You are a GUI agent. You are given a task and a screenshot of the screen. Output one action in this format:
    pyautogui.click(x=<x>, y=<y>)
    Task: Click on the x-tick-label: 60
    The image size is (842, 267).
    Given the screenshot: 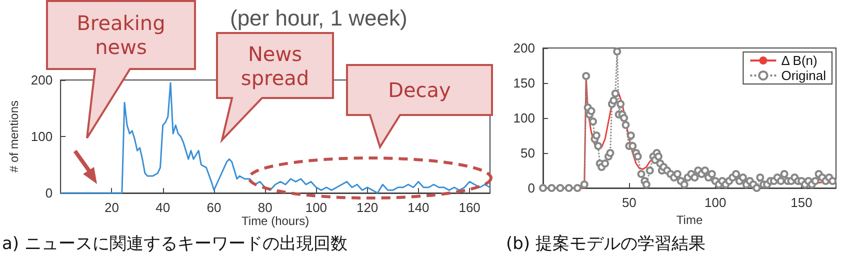 What is the action you would take?
    pyautogui.click(x=214, y=207)
    